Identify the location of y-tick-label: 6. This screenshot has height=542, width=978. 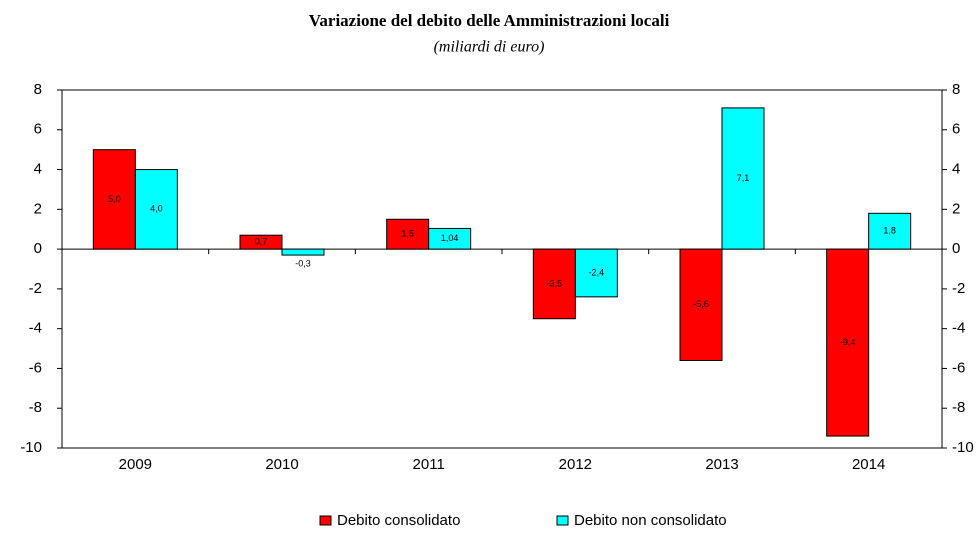
(38, 129).